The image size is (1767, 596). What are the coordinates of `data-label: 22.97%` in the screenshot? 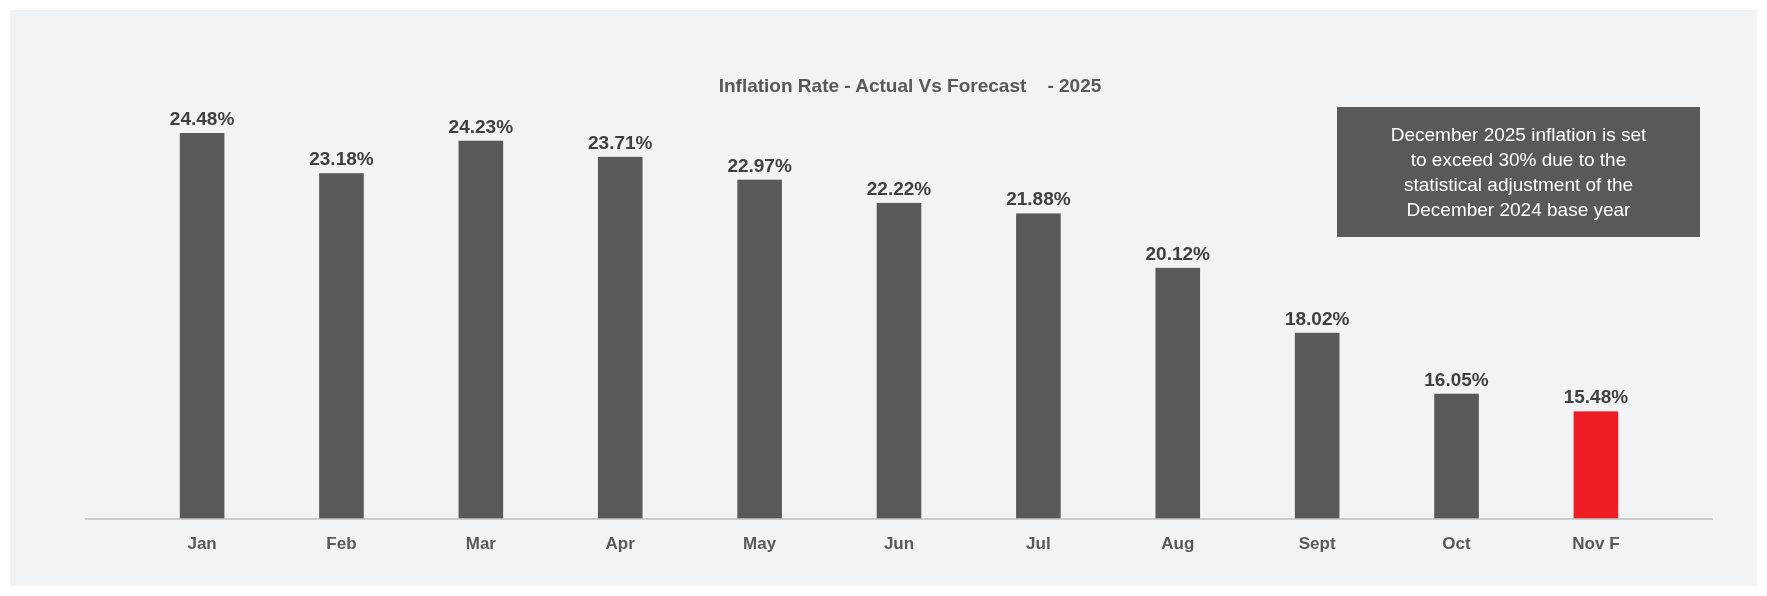 It's located at (759, 165).